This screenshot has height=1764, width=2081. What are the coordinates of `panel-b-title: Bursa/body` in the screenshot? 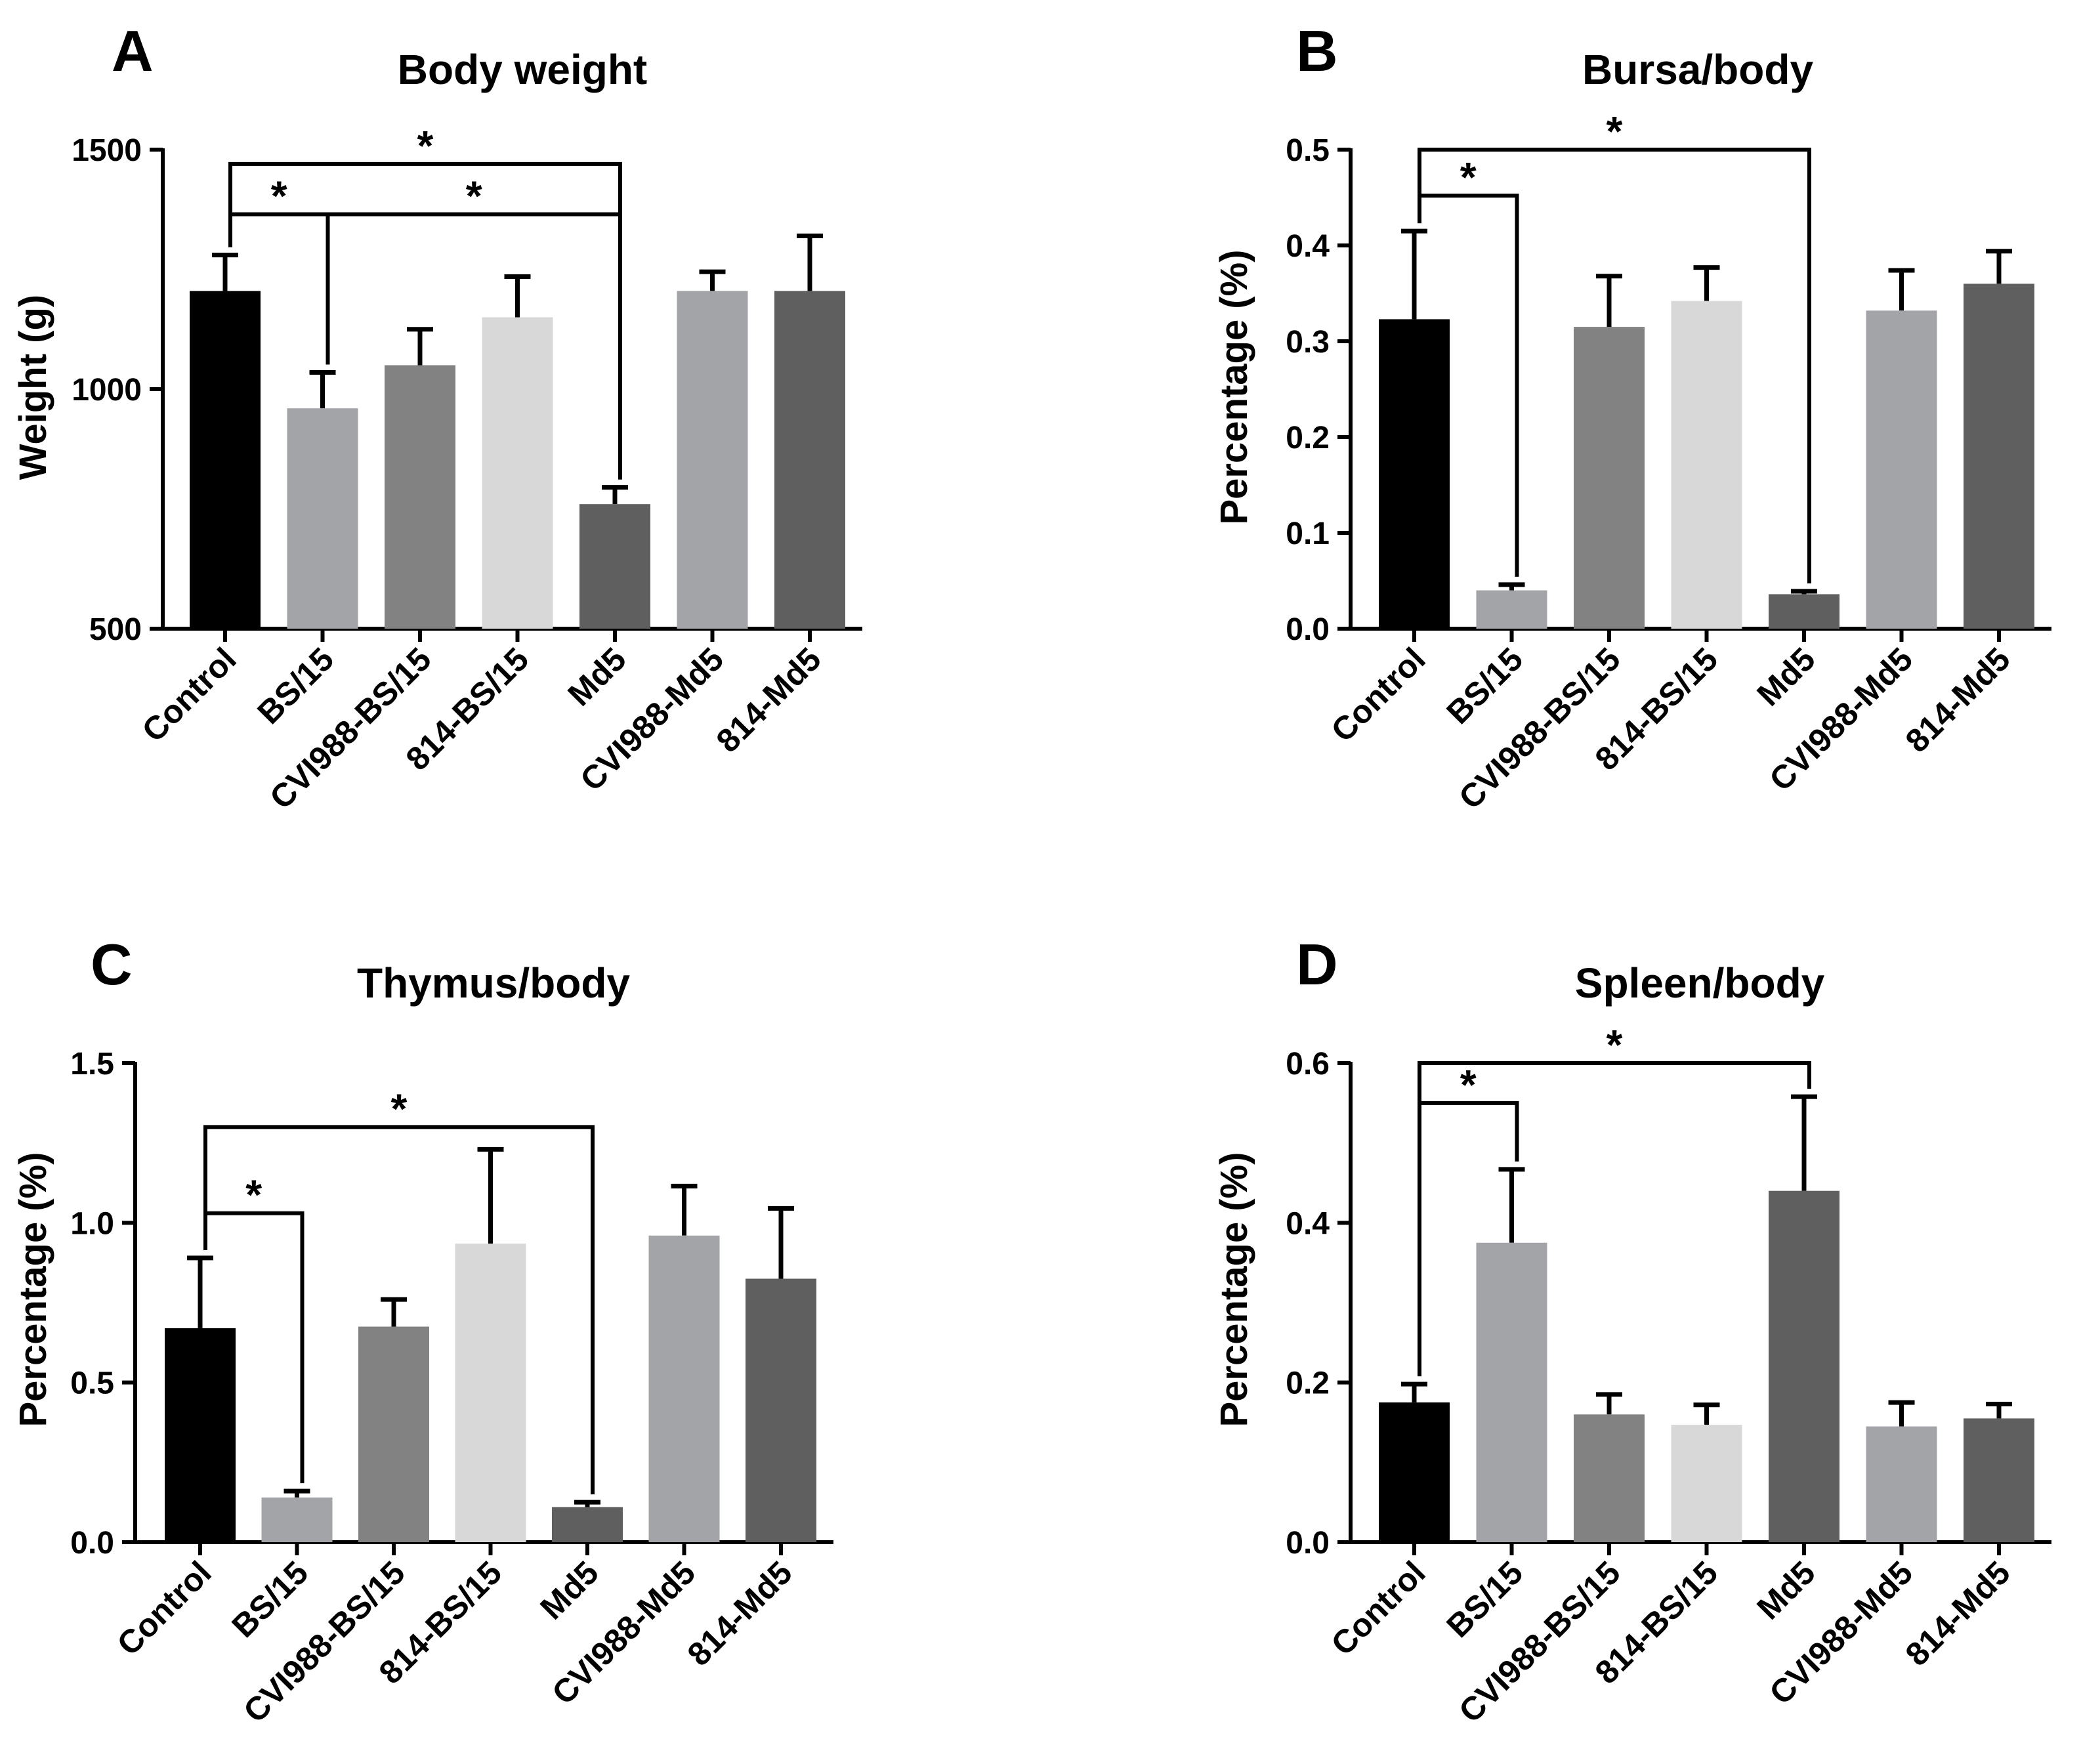 It's located at (1697, 69).